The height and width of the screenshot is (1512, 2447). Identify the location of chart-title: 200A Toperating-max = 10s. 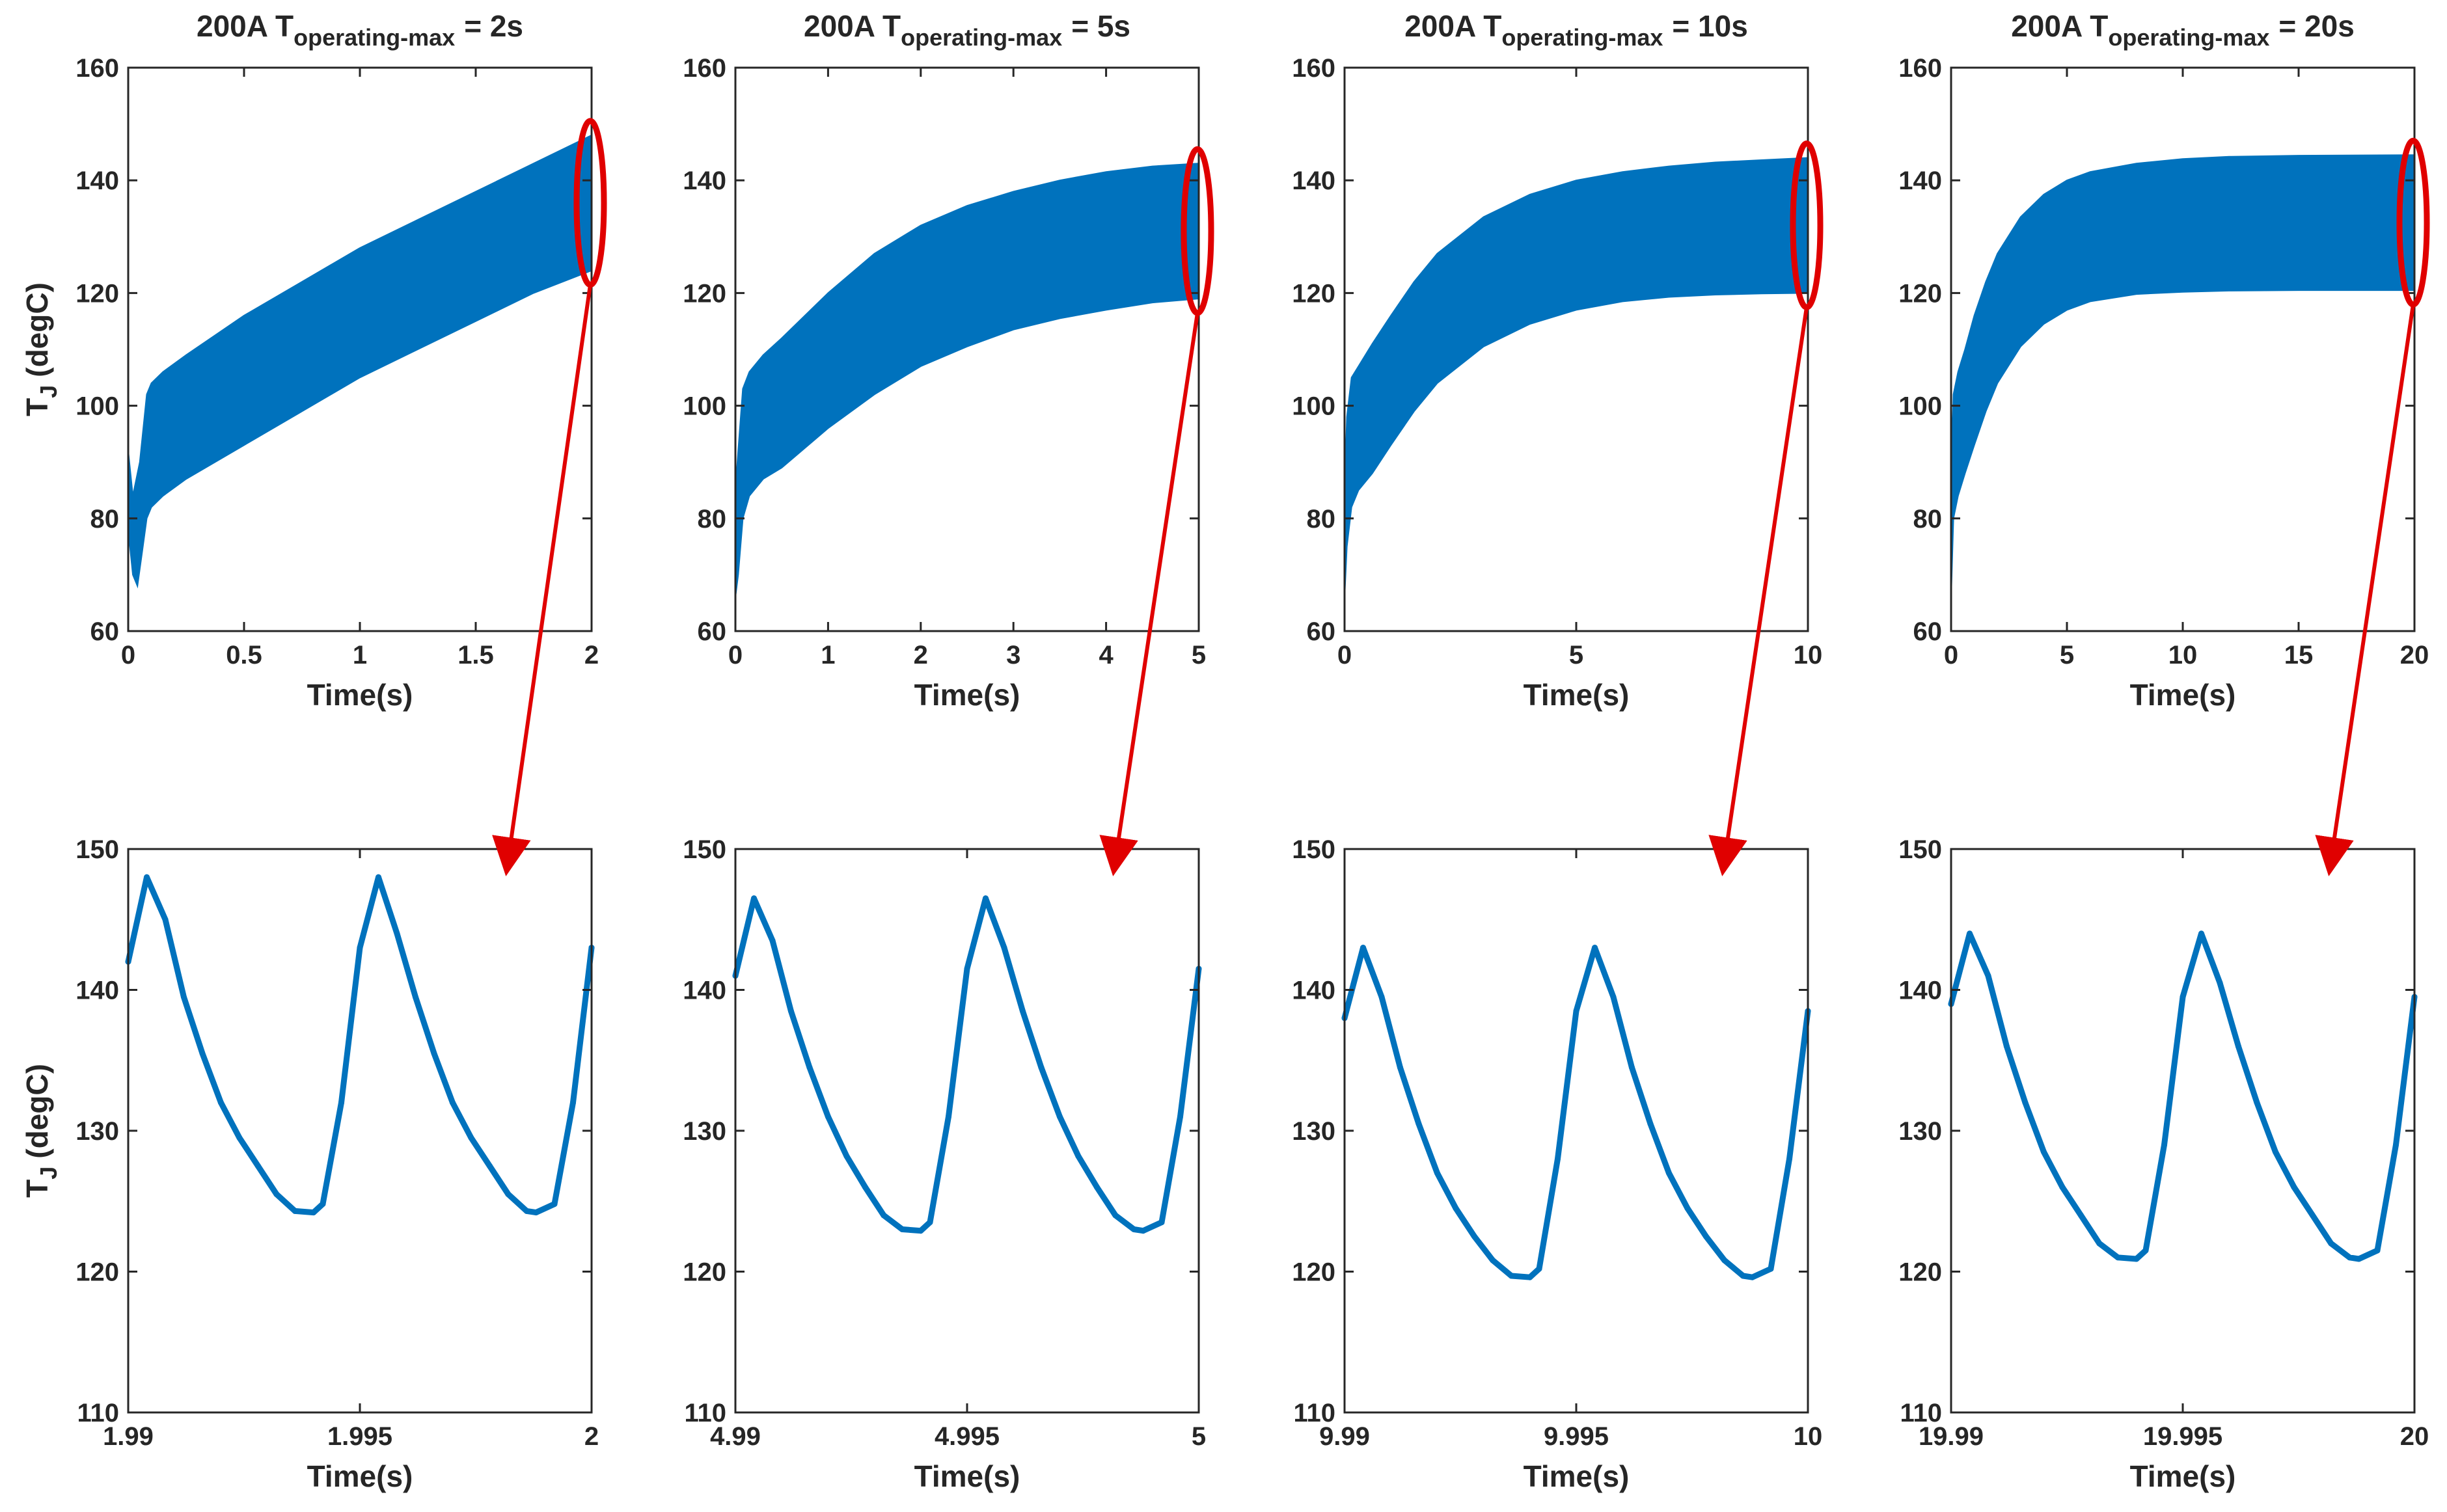
(1576, 30).